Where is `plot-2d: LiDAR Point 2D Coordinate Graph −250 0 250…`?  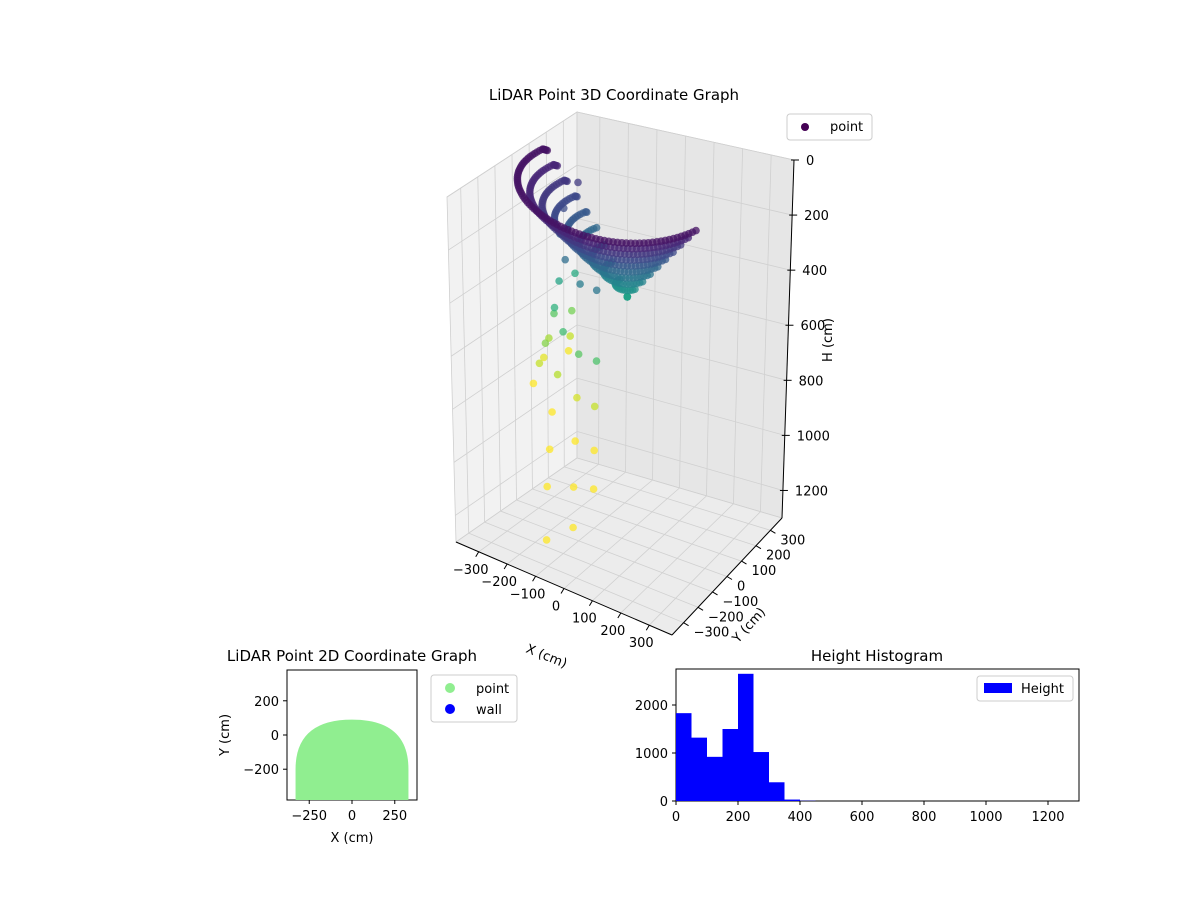 plot-2d: LiDAR Point 2D Coordinate Graph −250 0 250… is located at coordinates (368, 746).